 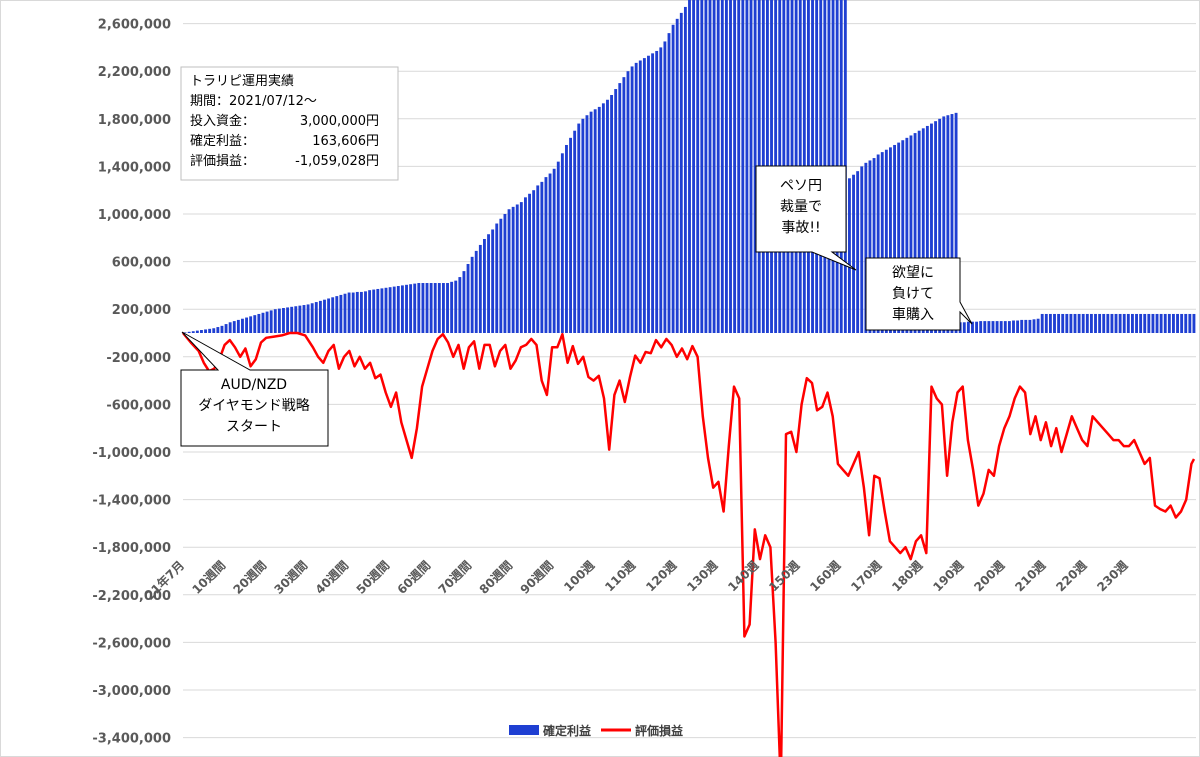 What do you see at coordinates (913, 273) in the screenshot?
I see `callout-car-line1: 欲望に` at bounding box center [913, 273].